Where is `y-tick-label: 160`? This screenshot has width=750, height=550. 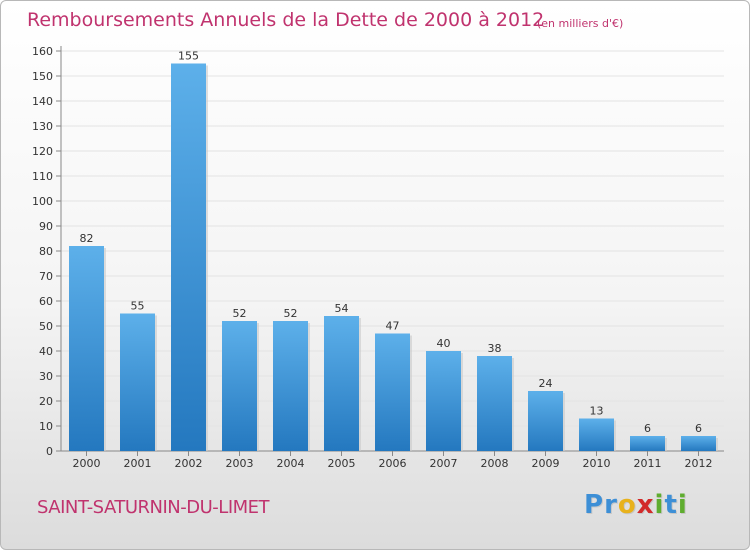 y-tick-label: 160 is located at coordinates (42, 51).